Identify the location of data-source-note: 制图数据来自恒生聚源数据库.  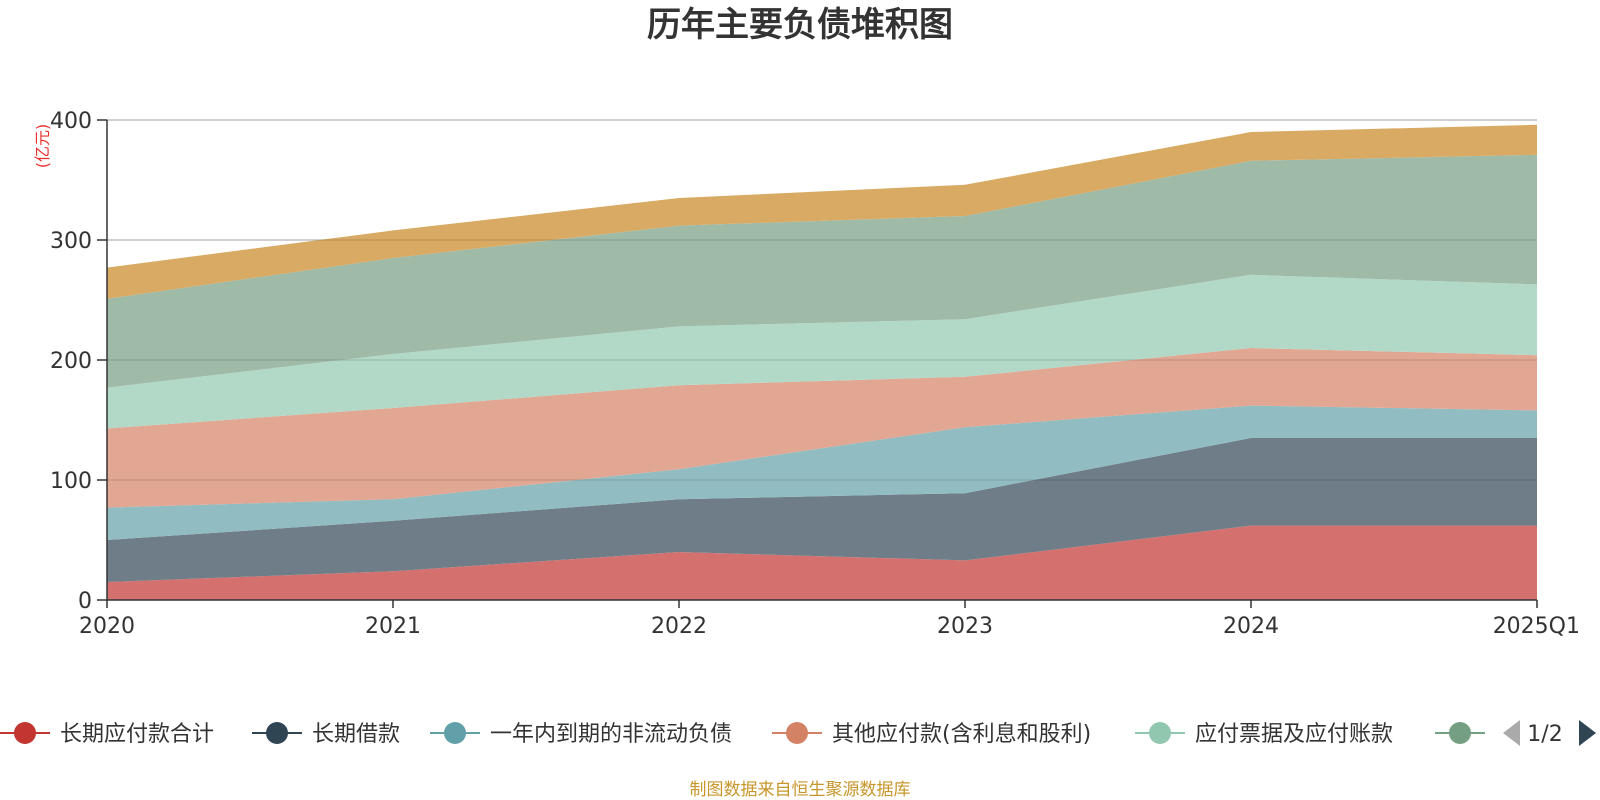
(800, 790).